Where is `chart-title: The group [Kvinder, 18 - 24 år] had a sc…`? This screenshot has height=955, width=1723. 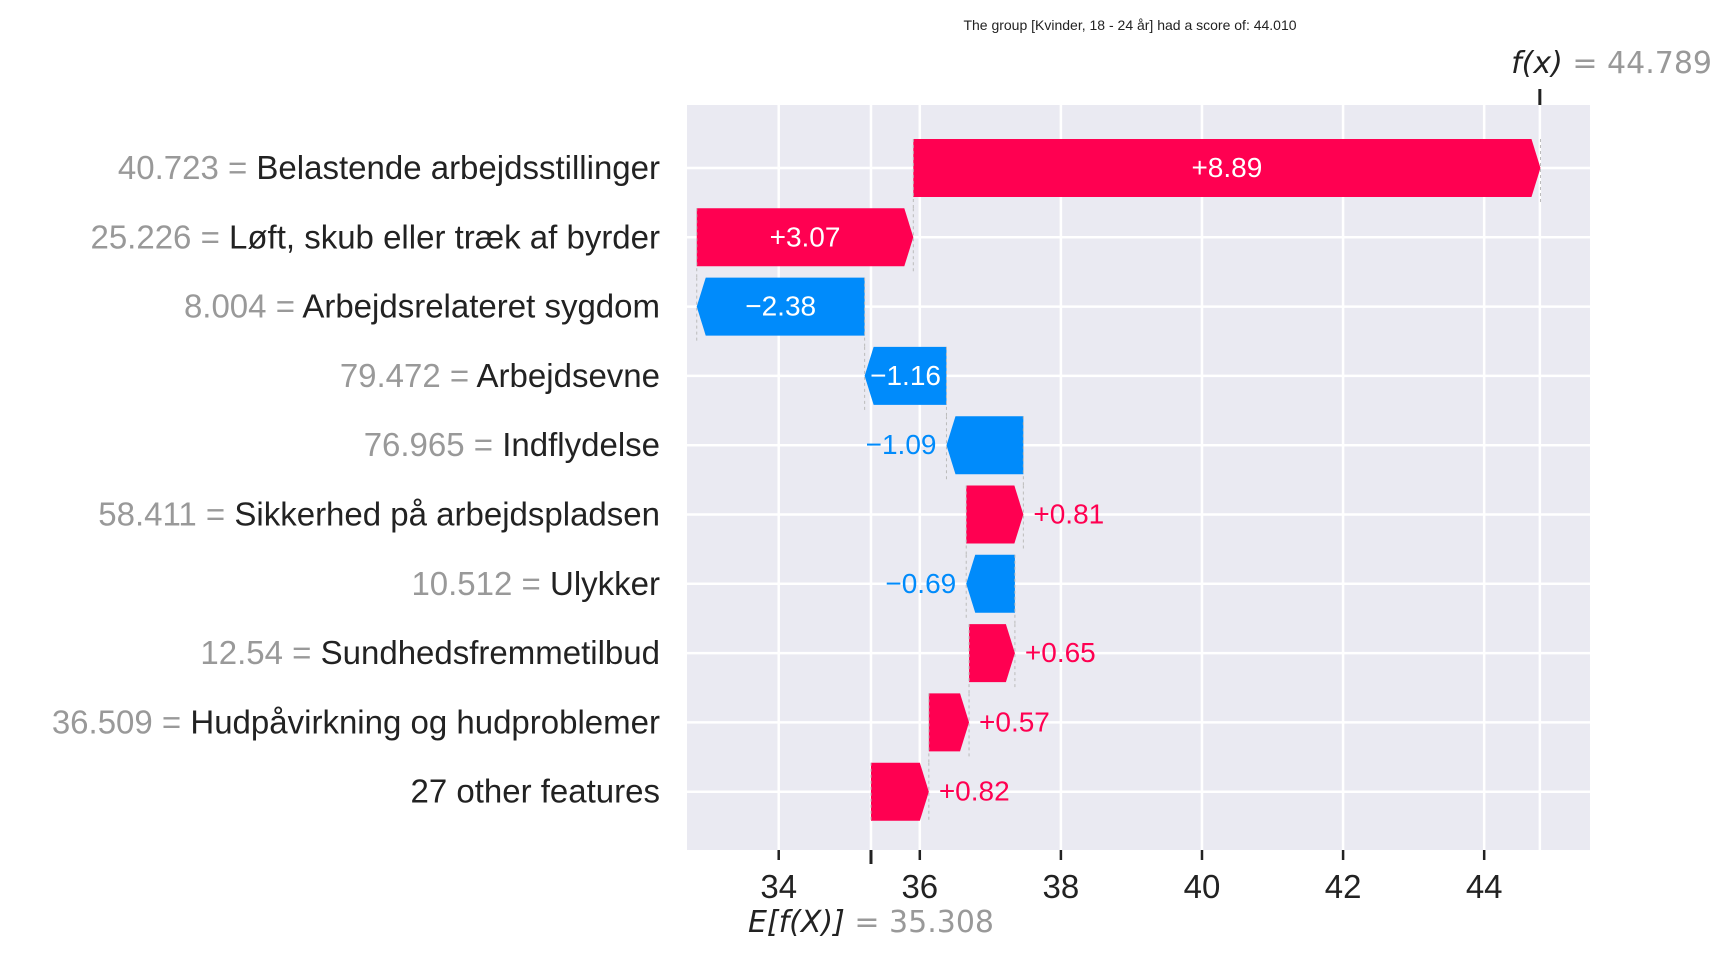 chart-title: The group [Kvinder, 18 - 24 år] had a sc… is located at coordinates (1129, 25).